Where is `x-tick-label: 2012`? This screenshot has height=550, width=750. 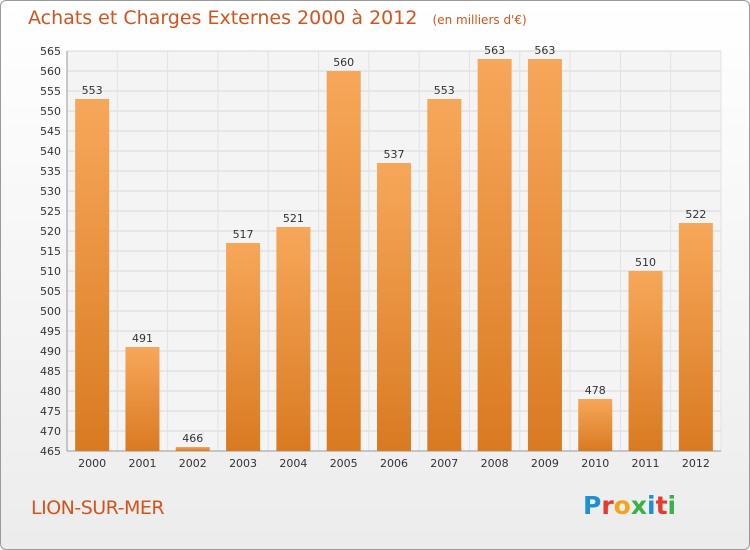
x-tick-label: 2012 is located at coordinates (696, 463).